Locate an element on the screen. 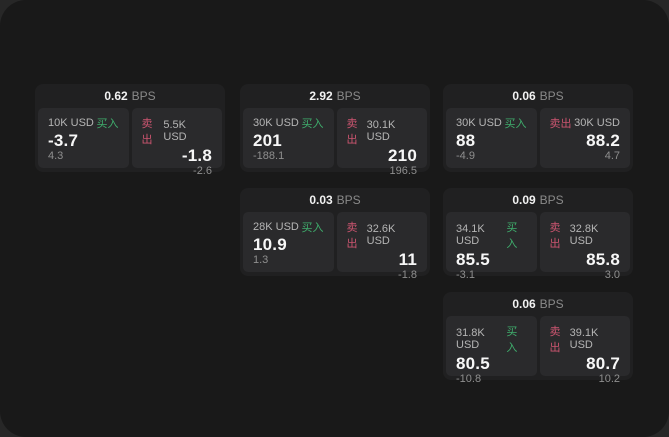 The height and width of the screenshot is (437, 669). buy-size: 34.1K USD is located at coordinates (470, 235).